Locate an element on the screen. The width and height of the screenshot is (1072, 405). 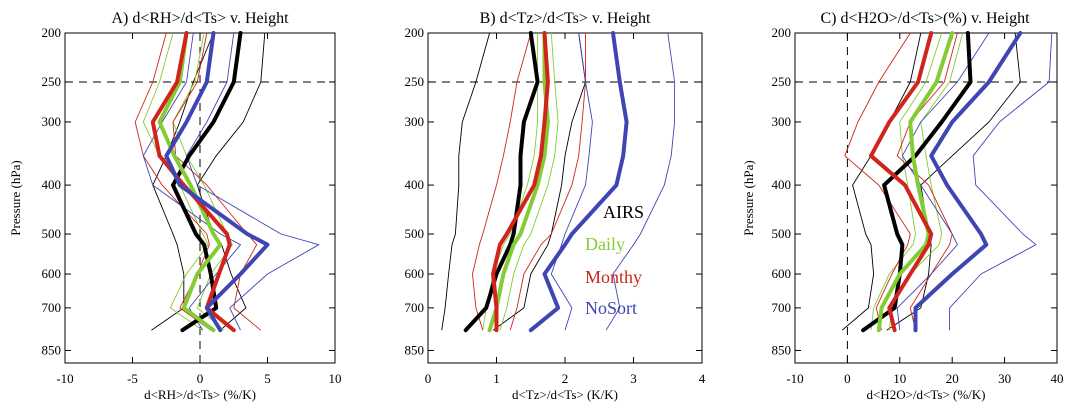
panel-a-ytick-label: 250 is located at coordinates (52, 81).